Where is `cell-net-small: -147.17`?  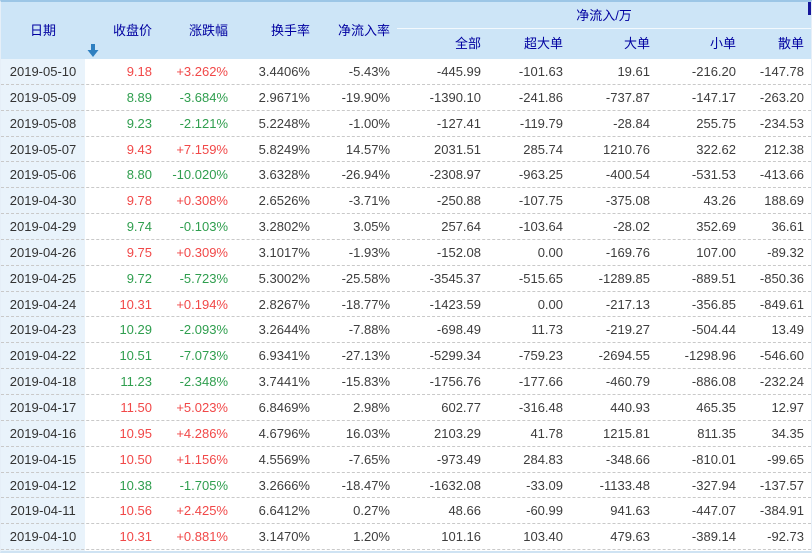 cell-net-small: -147.17 is located at coordinates (713, 97).